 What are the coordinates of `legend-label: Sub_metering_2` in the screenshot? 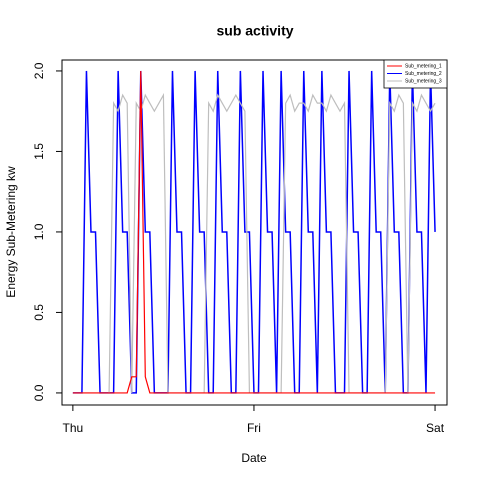 It's located at (423, 74).